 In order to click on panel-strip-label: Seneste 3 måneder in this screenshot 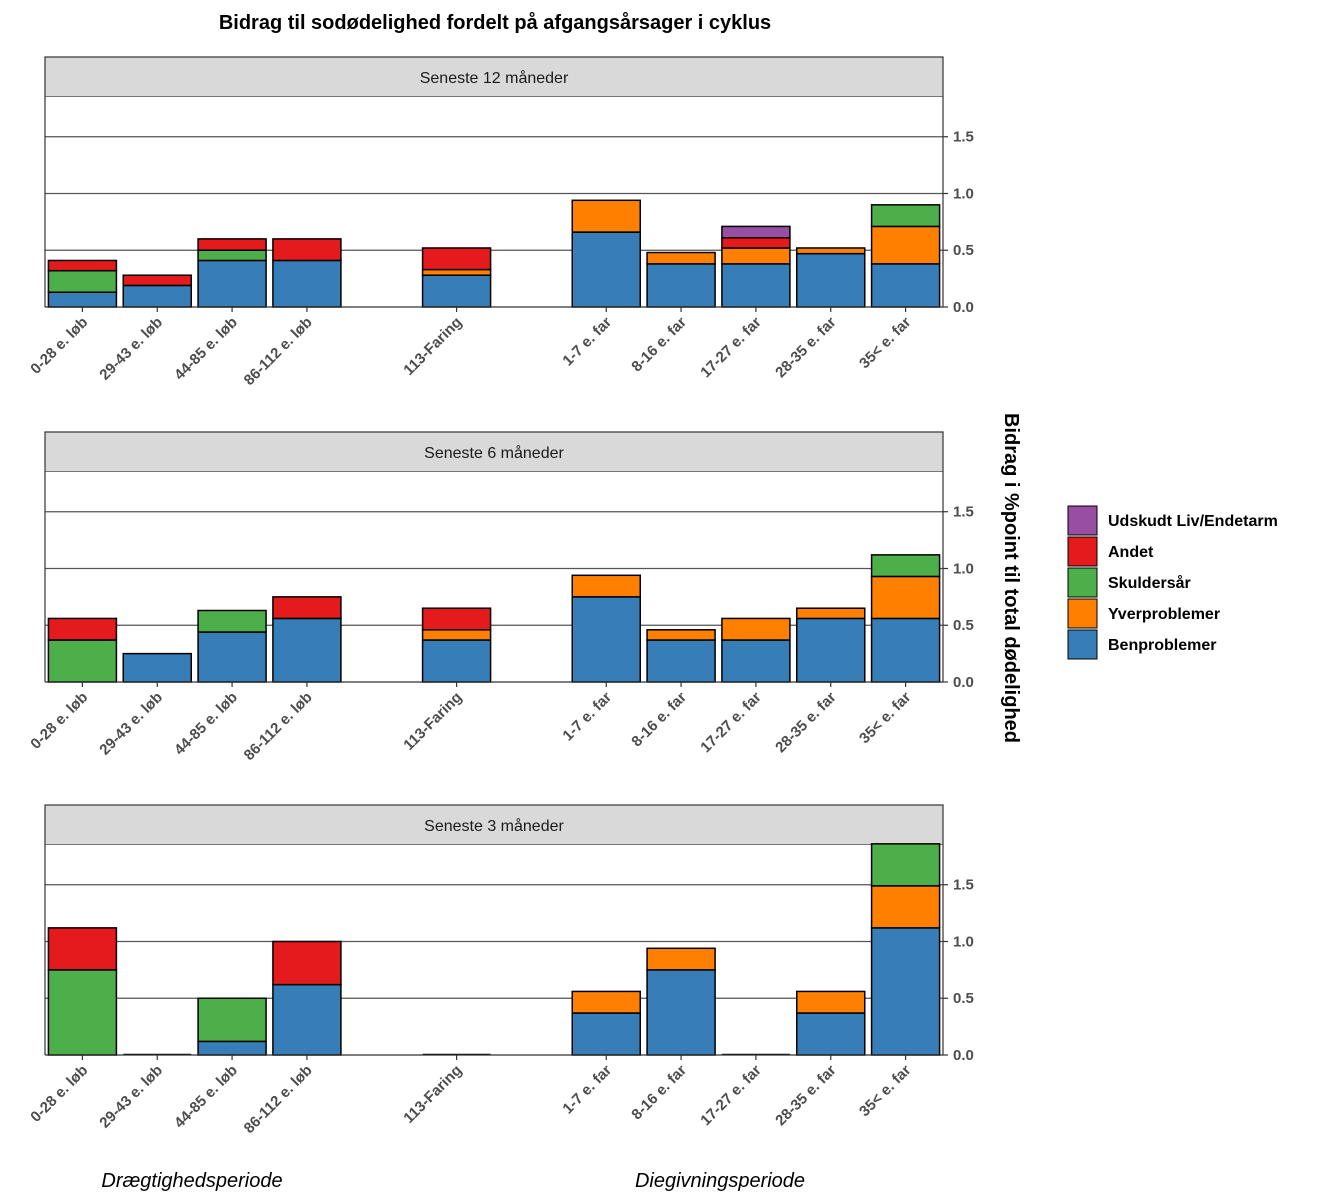, I will do `click(494, 826)`.